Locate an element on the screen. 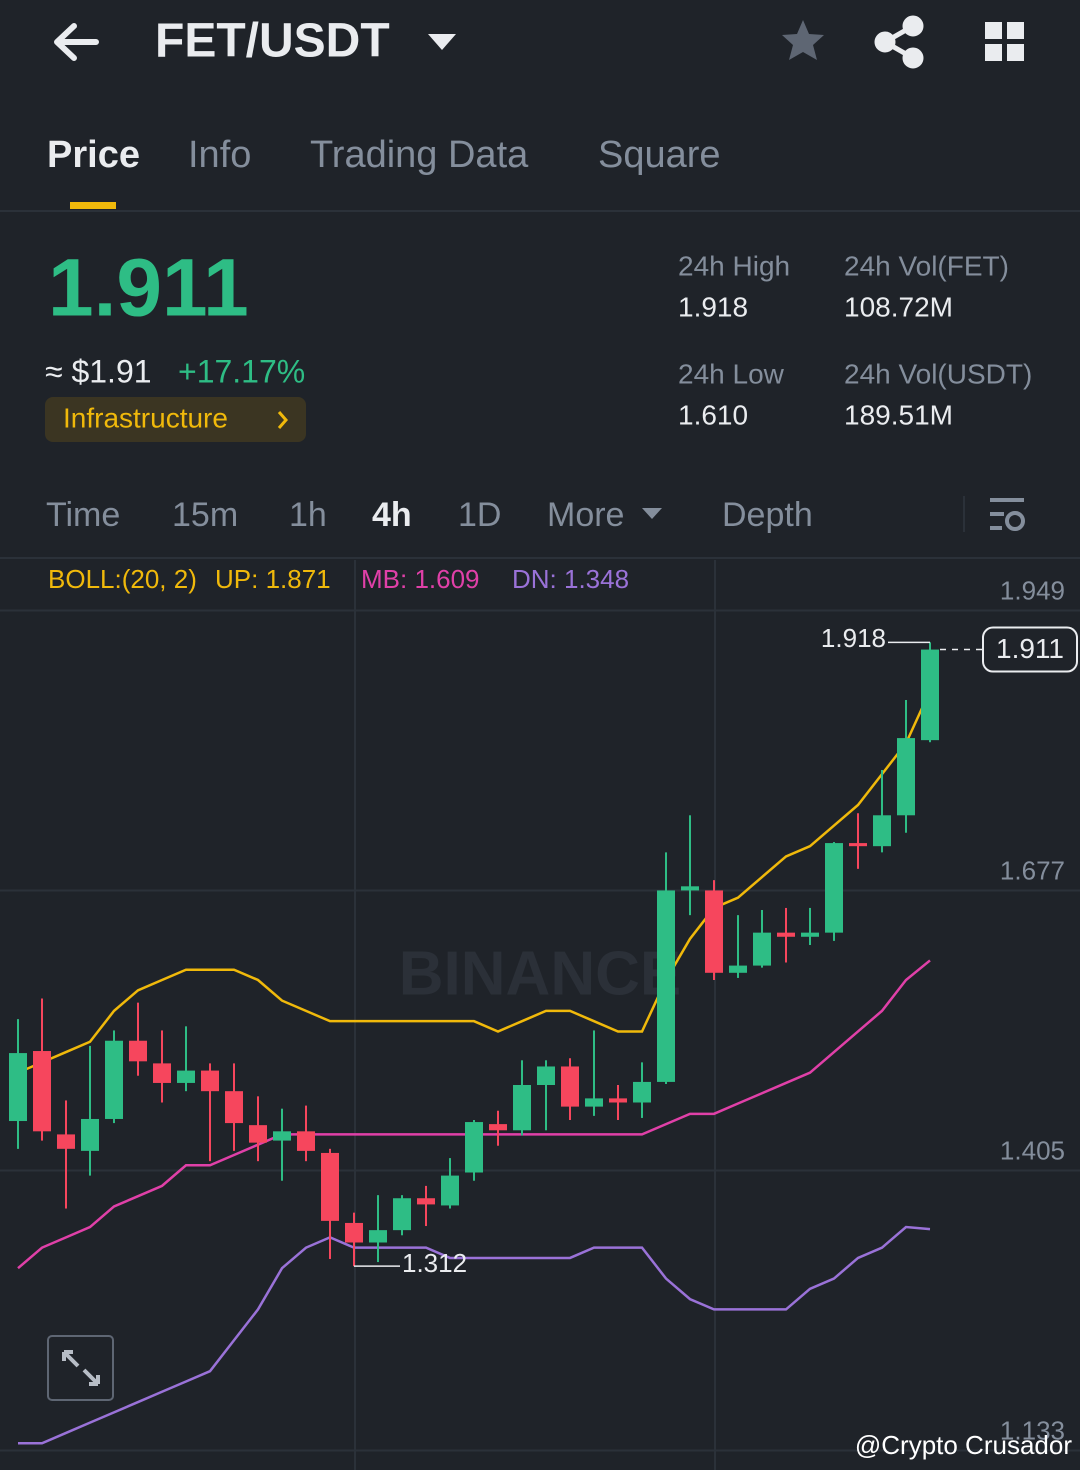 The width and height of the screenshot is (1080, 1470). stat-label: 24h Vol(FET) is located at coordinates (926, 265).